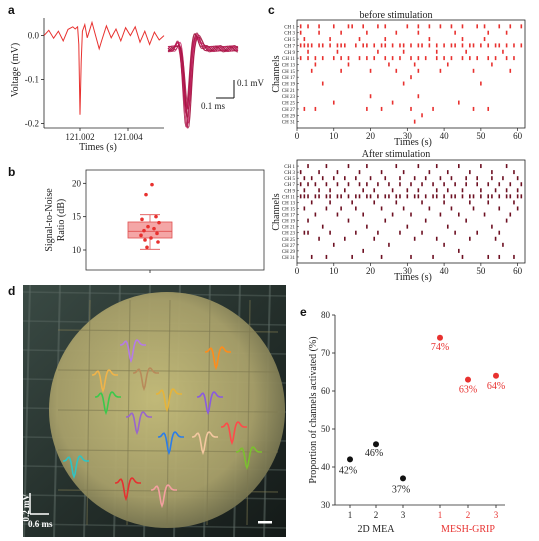  What do you see at coordinates (26, 508) in the screenshot?
I see `panel-d-scalebar-voltage-label: 0.2 mV` at bounding box center [26, 508].